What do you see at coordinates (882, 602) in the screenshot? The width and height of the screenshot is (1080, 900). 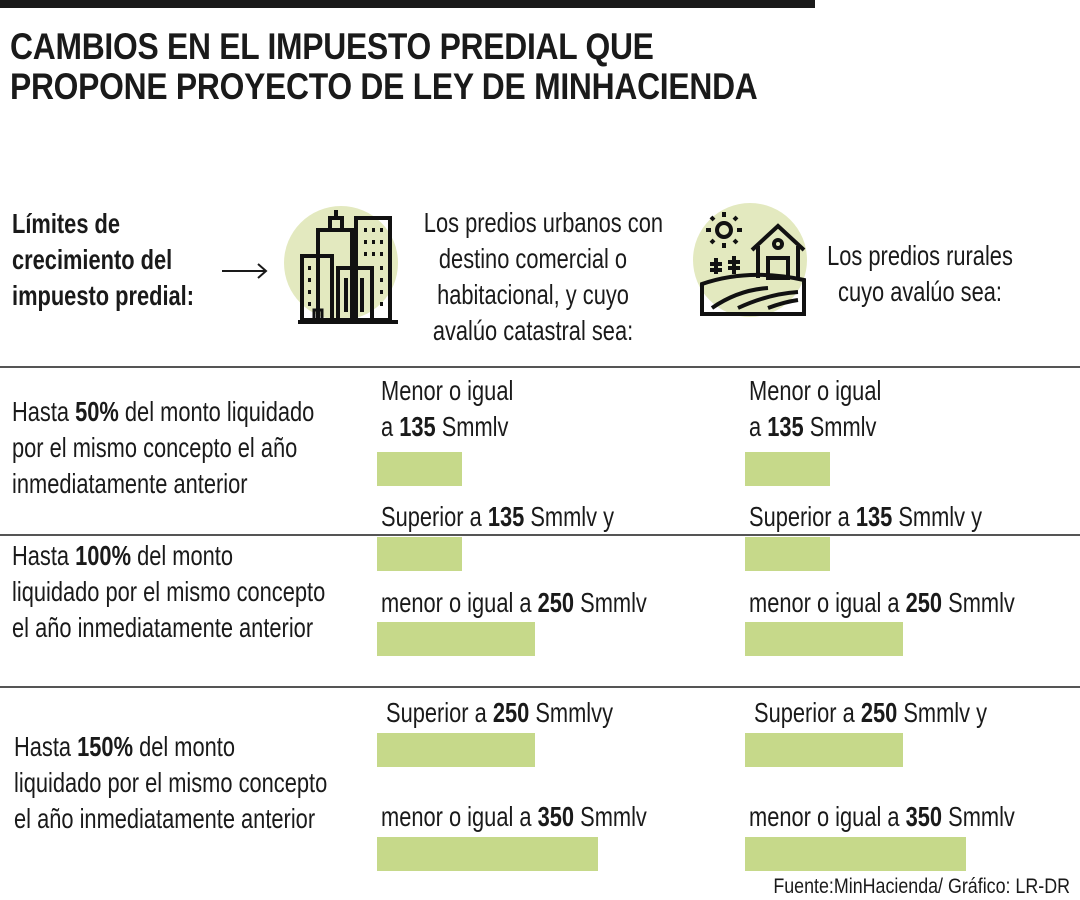 I see `rural-threshold-label: menor o igual a 250 Smmlv` at bounding box center [882, 602].